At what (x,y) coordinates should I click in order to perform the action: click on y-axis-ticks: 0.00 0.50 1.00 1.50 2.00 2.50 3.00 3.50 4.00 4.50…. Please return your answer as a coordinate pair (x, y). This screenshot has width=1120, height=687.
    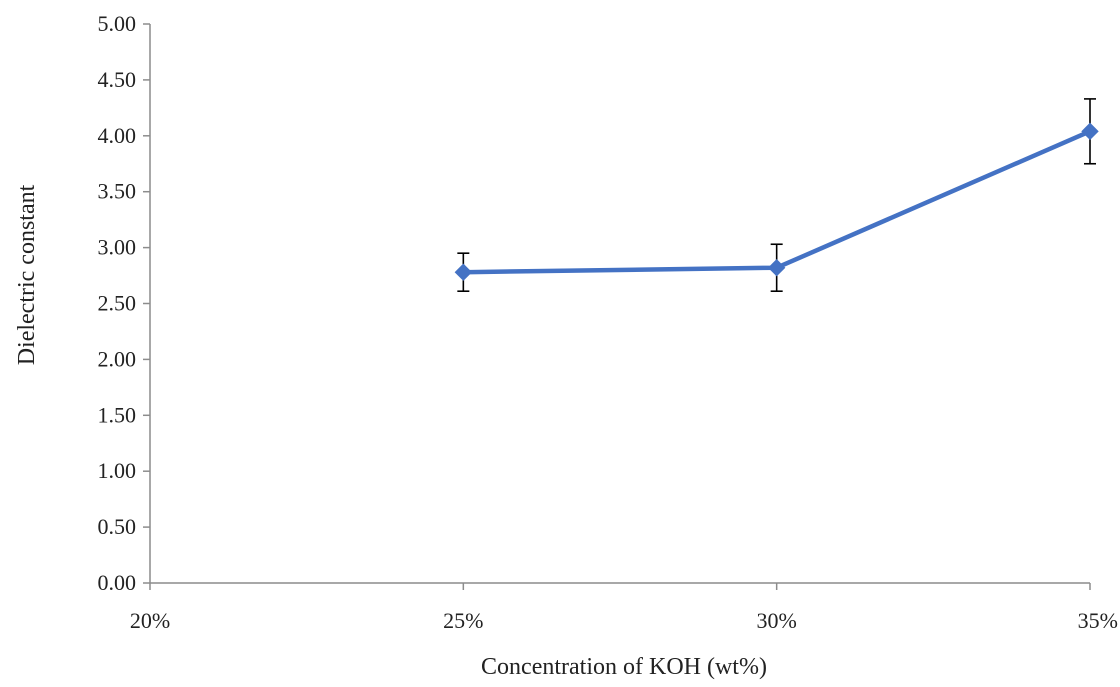
    Looking at the image, I should click on (124, 303).